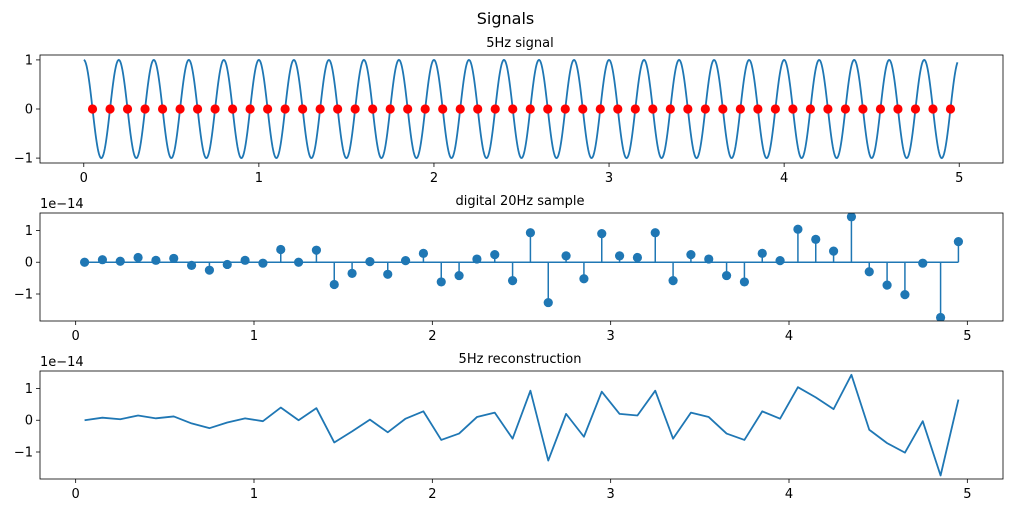  What do you see at coordinates (62, 204) in the screenshot?
I see `offset-text: 1e−14` at bounding box center [62, 204].